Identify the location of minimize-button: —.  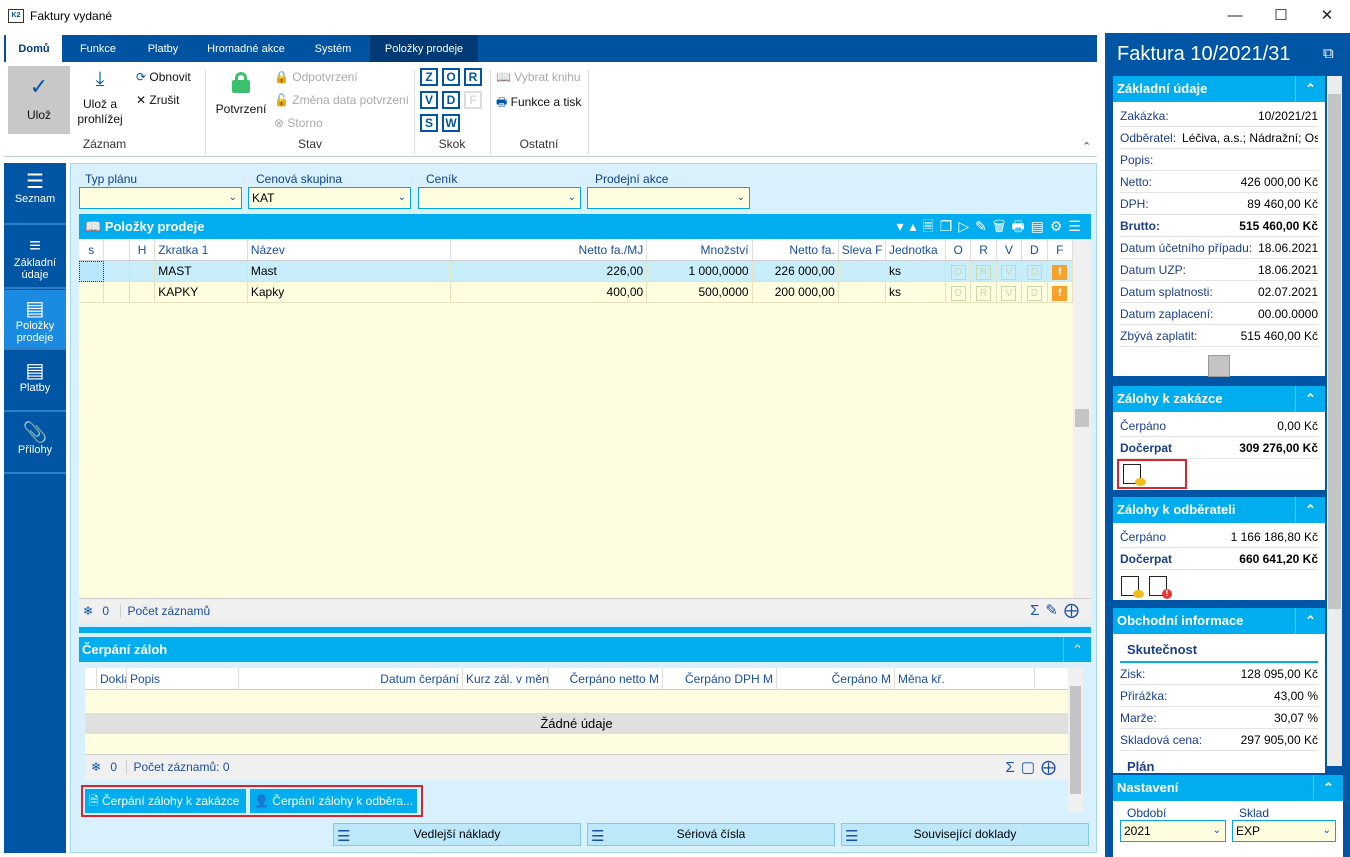
(1235, 15).